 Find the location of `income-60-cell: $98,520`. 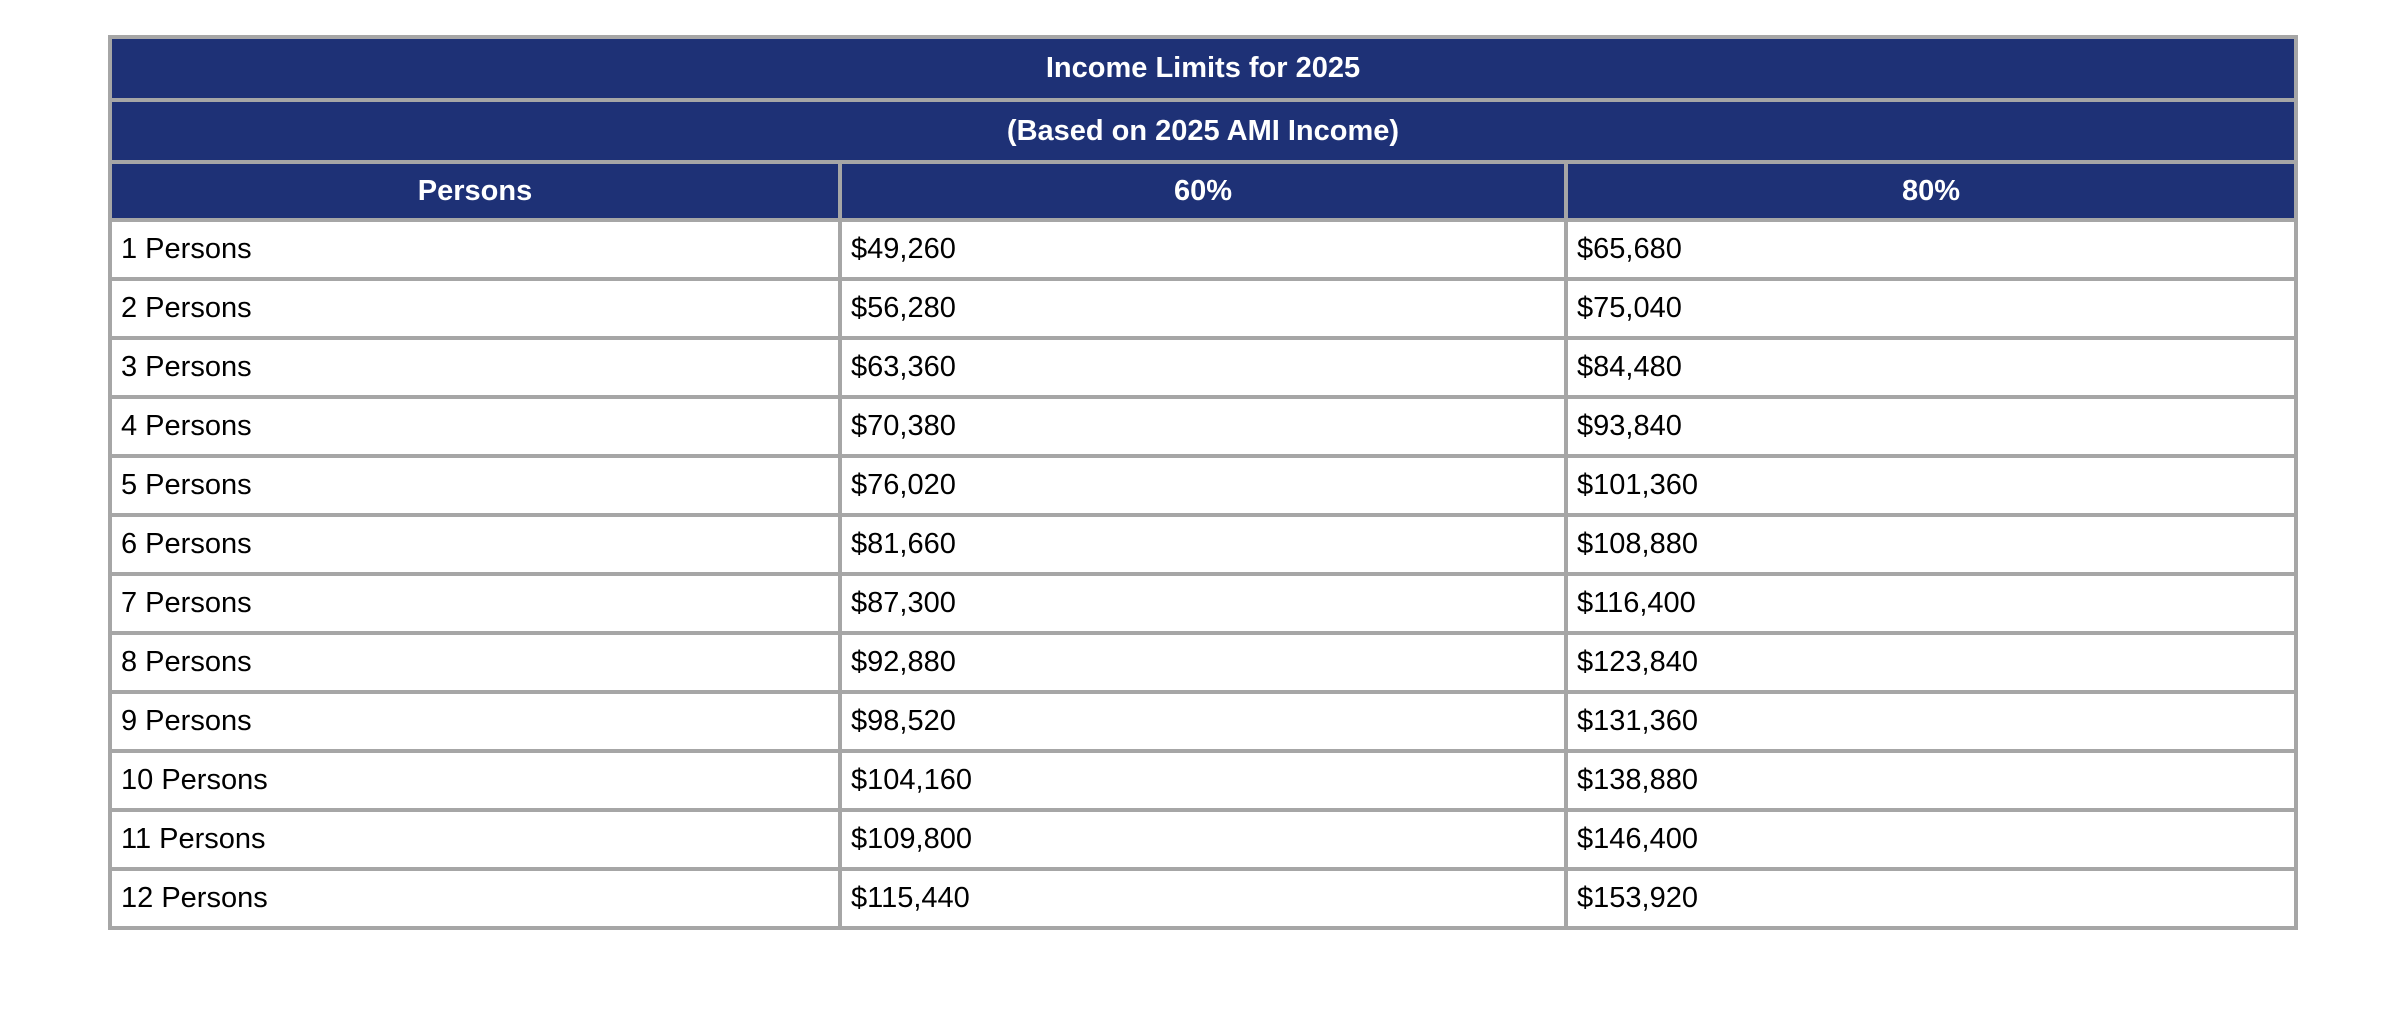

income-60-cell: $98,520 is located at coordinates (1203, 721).